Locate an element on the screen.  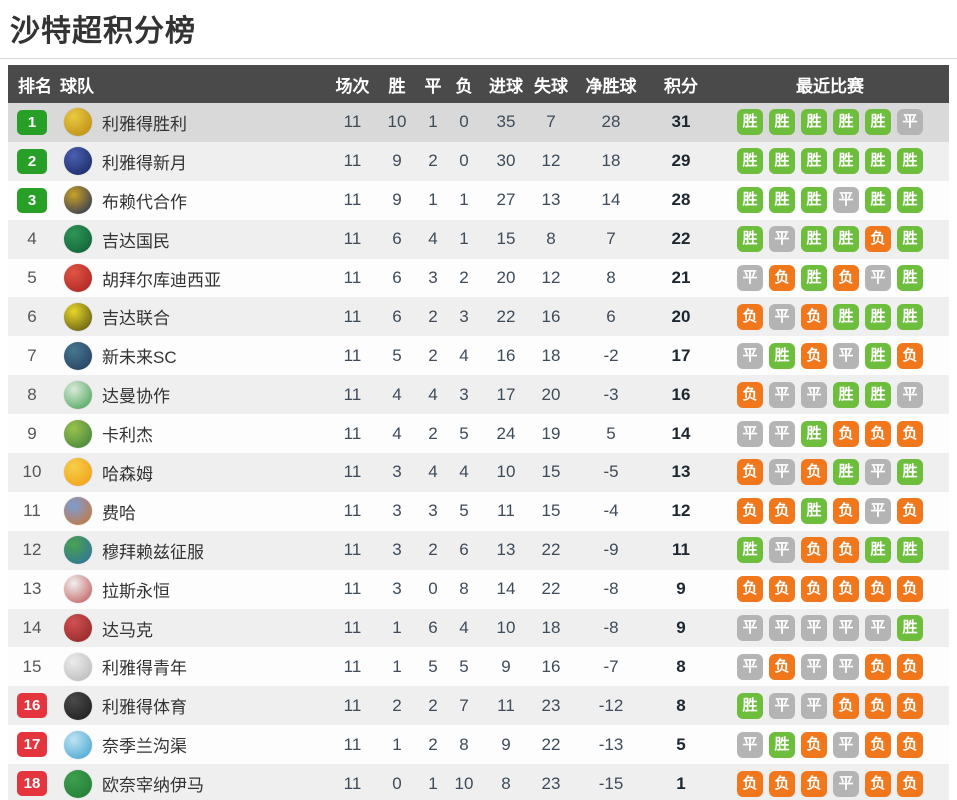
header-pts: 积分 is located at coordinates (681, 86).